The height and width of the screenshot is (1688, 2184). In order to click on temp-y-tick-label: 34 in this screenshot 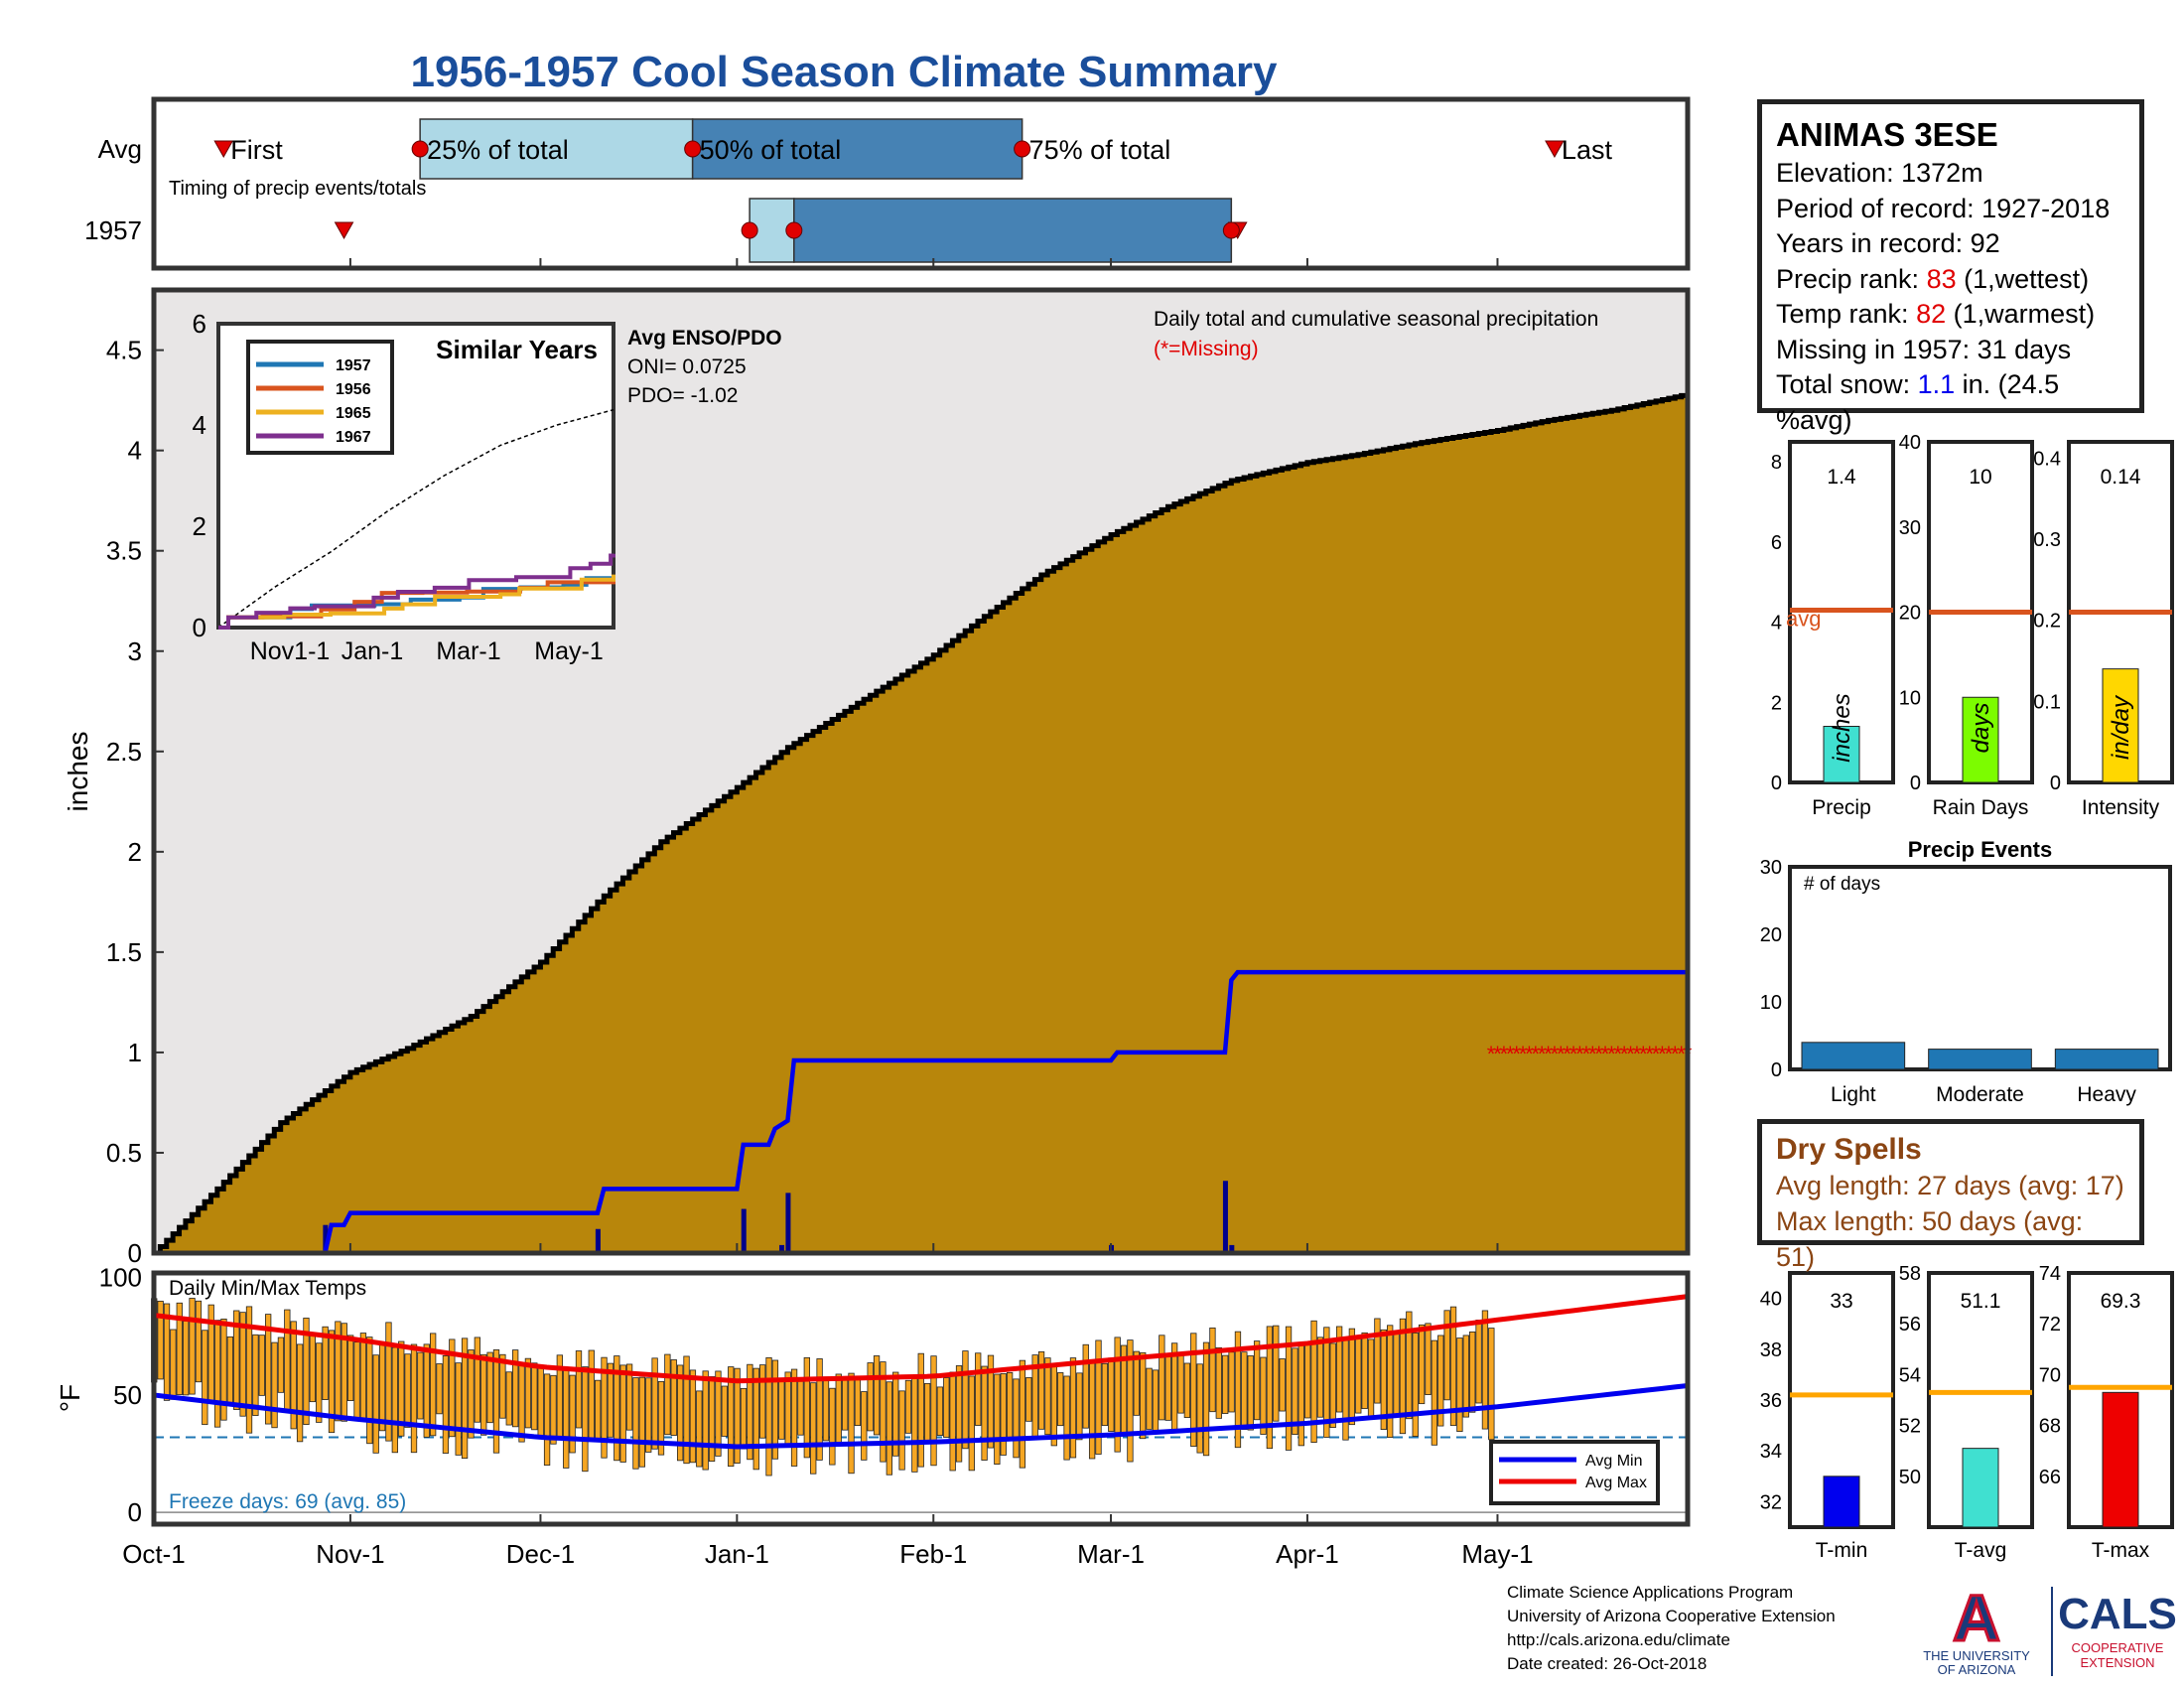, I will do `click(1771, 1452)`.